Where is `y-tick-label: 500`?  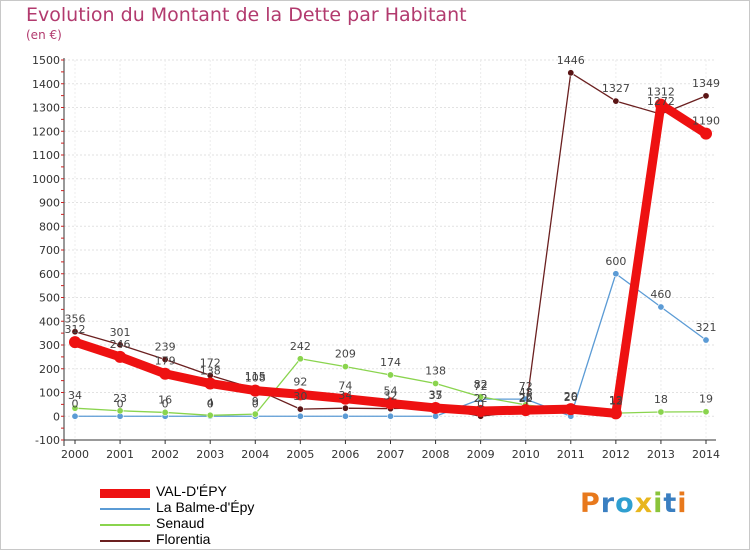
y-tick-label: 500 is located at coordinates (49, 298).